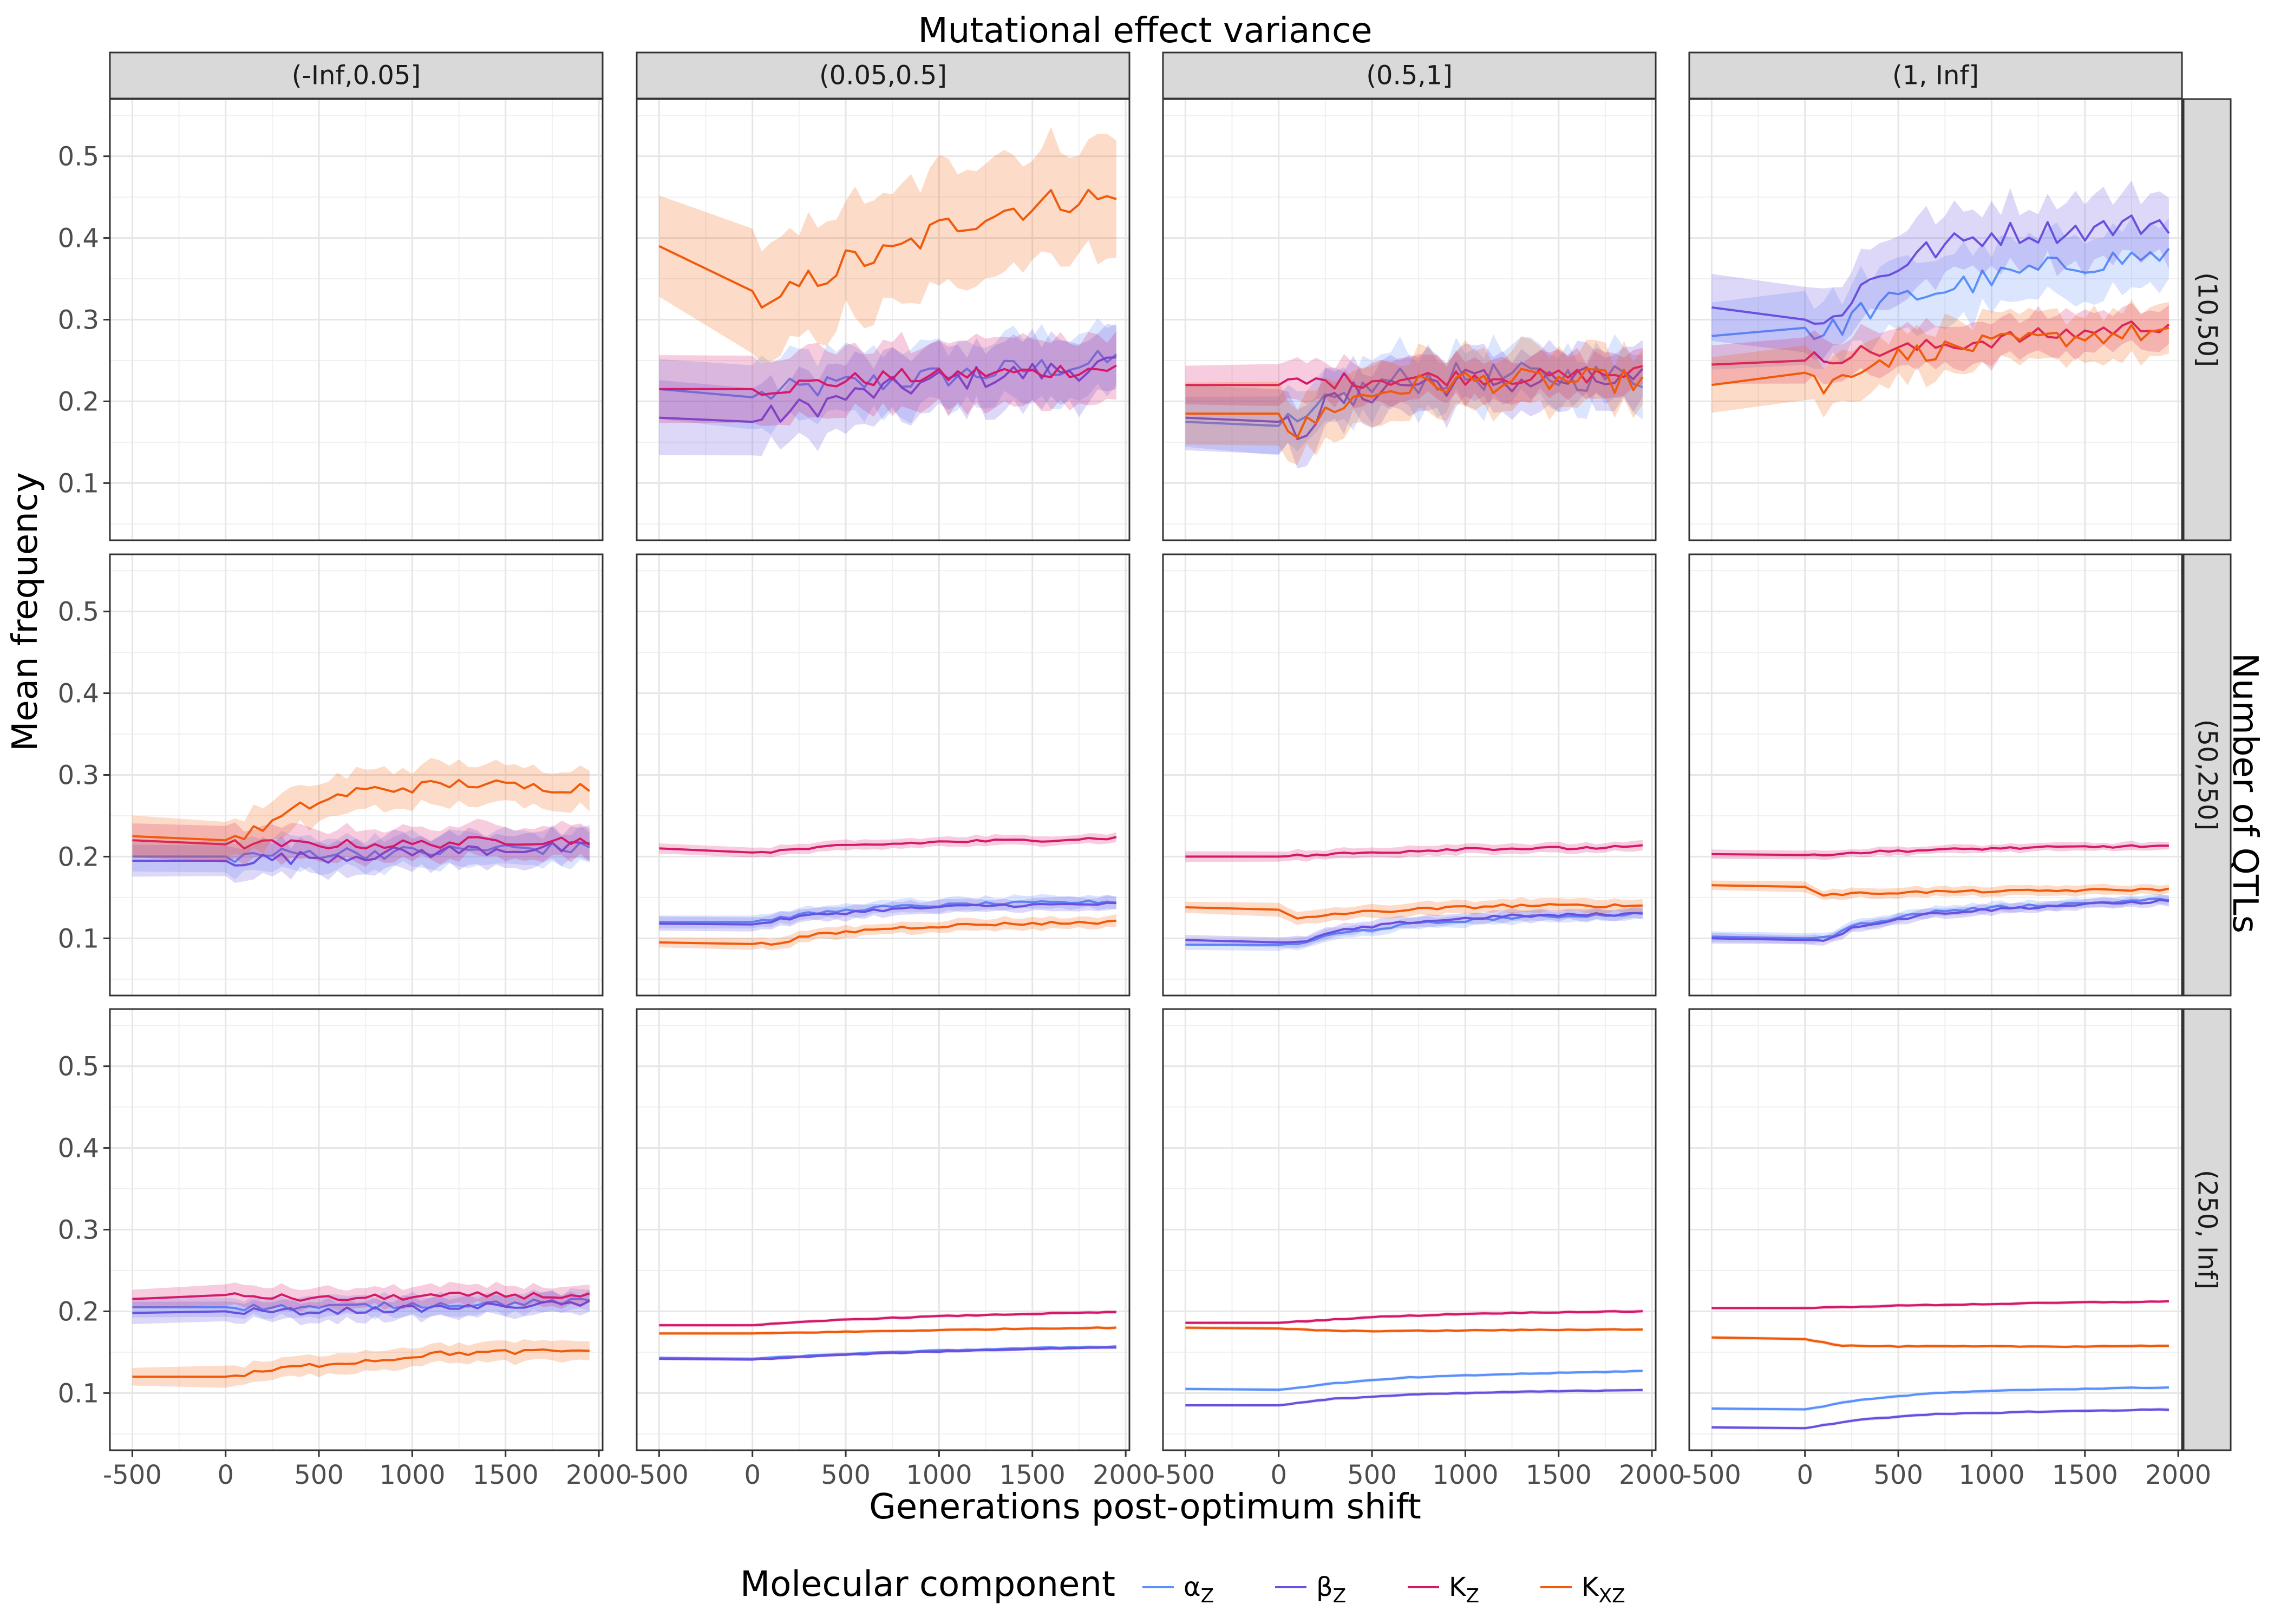 This screenshot has width=2274, height=1624. What do you see at coordinates (1410, 76) in the screenshot?
I see `column-strip-label: (0.5,1]` at bounding box center [1410, 76].